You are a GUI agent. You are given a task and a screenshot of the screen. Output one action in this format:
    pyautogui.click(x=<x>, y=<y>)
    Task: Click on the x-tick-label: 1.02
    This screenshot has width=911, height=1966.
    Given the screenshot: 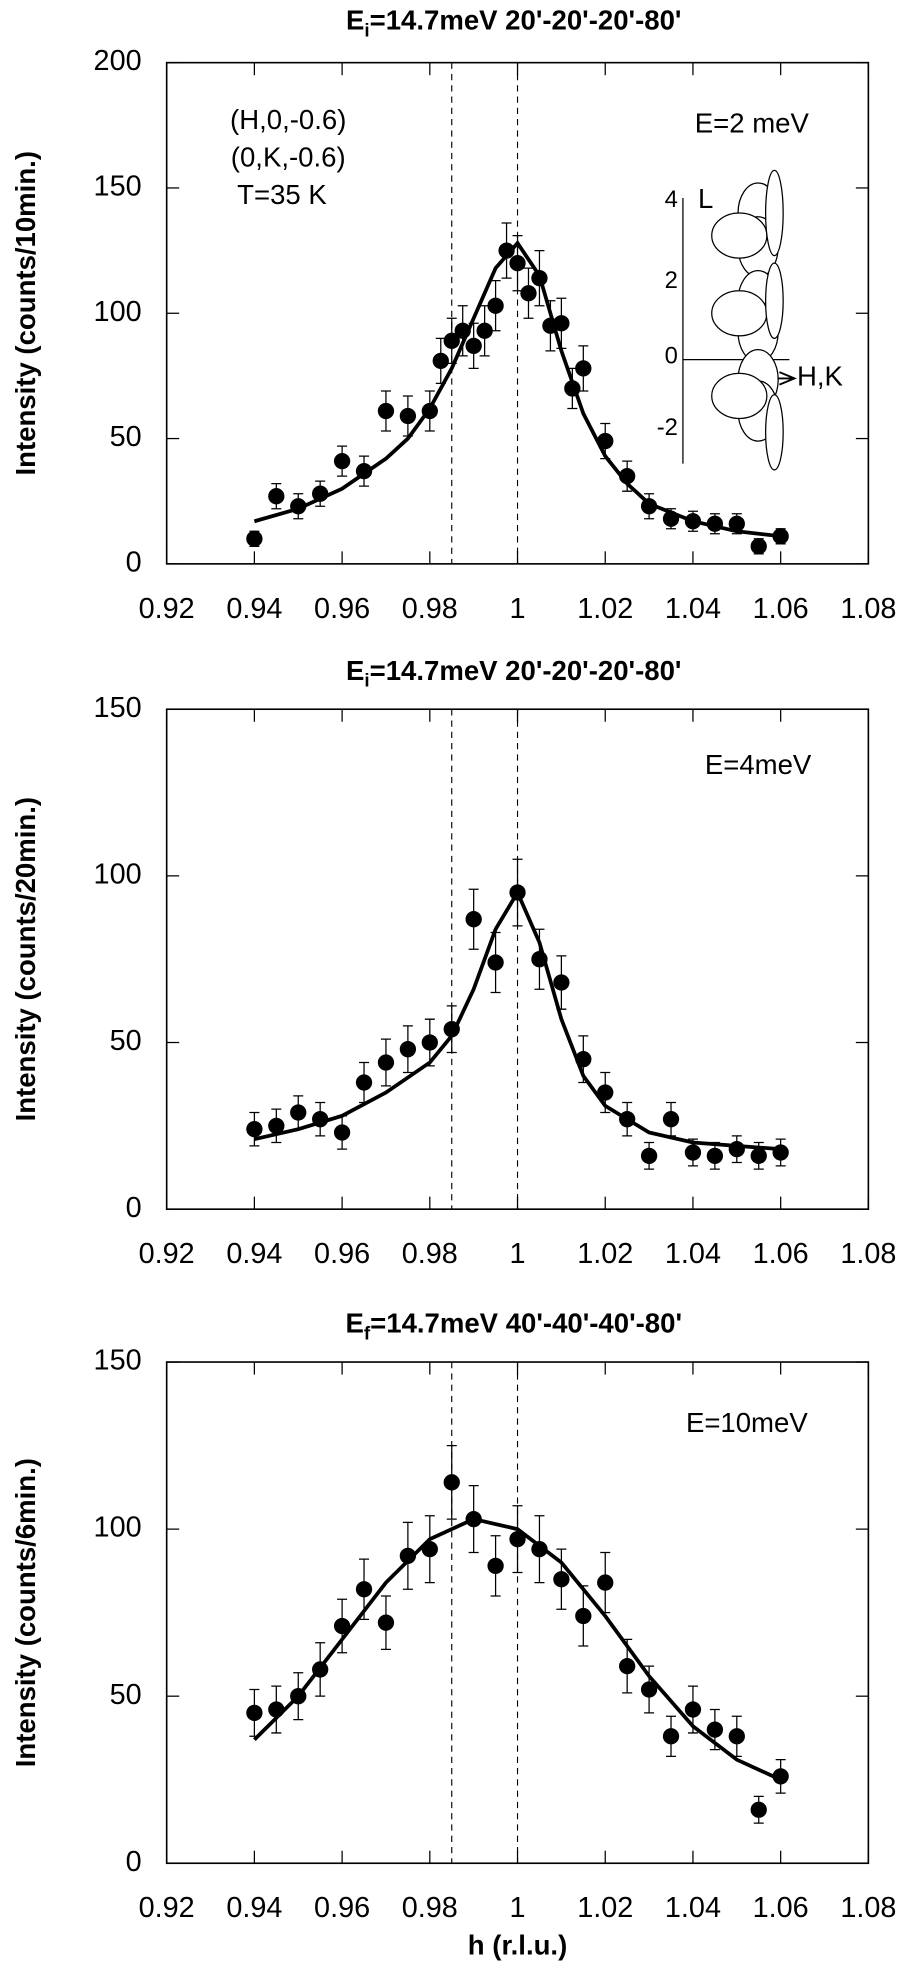 What is the action you would take?
    pyautogui.click(x=605, y=1908)
    